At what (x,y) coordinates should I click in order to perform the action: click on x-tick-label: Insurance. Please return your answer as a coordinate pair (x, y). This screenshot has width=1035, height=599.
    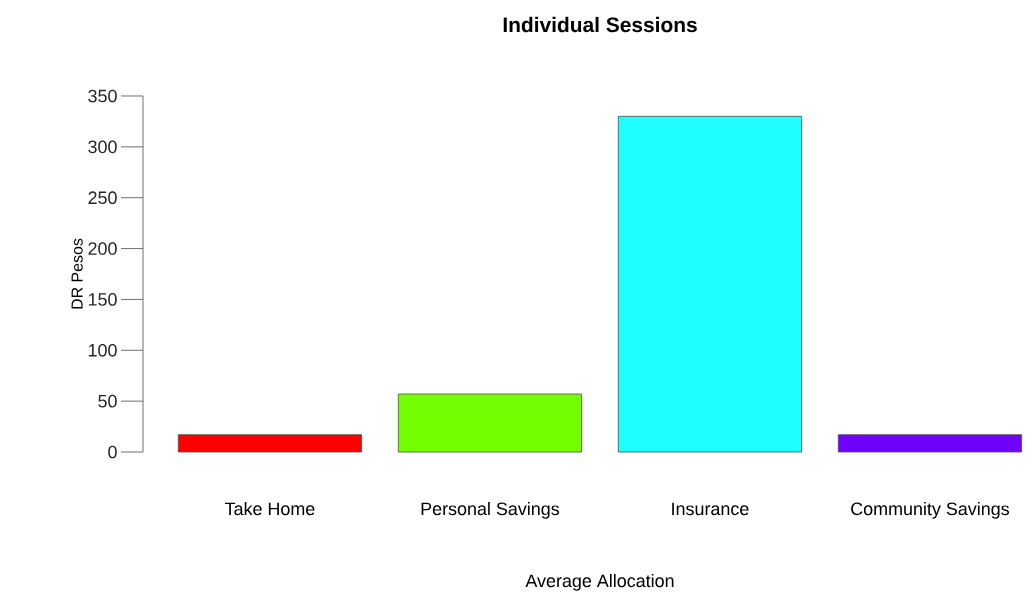
    Looking at the image, I should click on (710, 509).